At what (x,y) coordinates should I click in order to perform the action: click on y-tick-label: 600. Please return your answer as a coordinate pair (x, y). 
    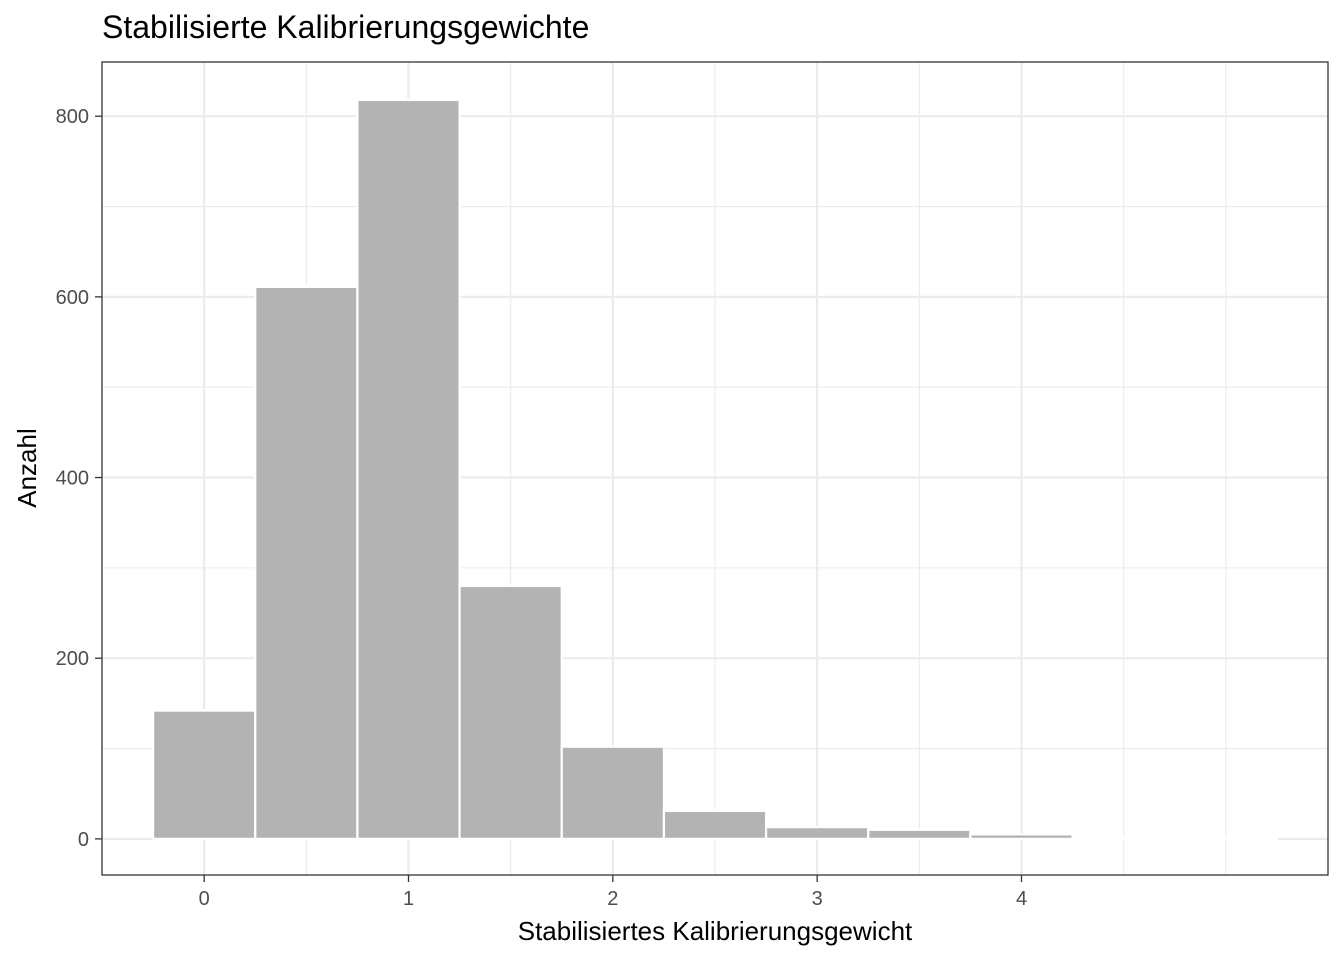
    Looking at the image, I should click on (72, 298).